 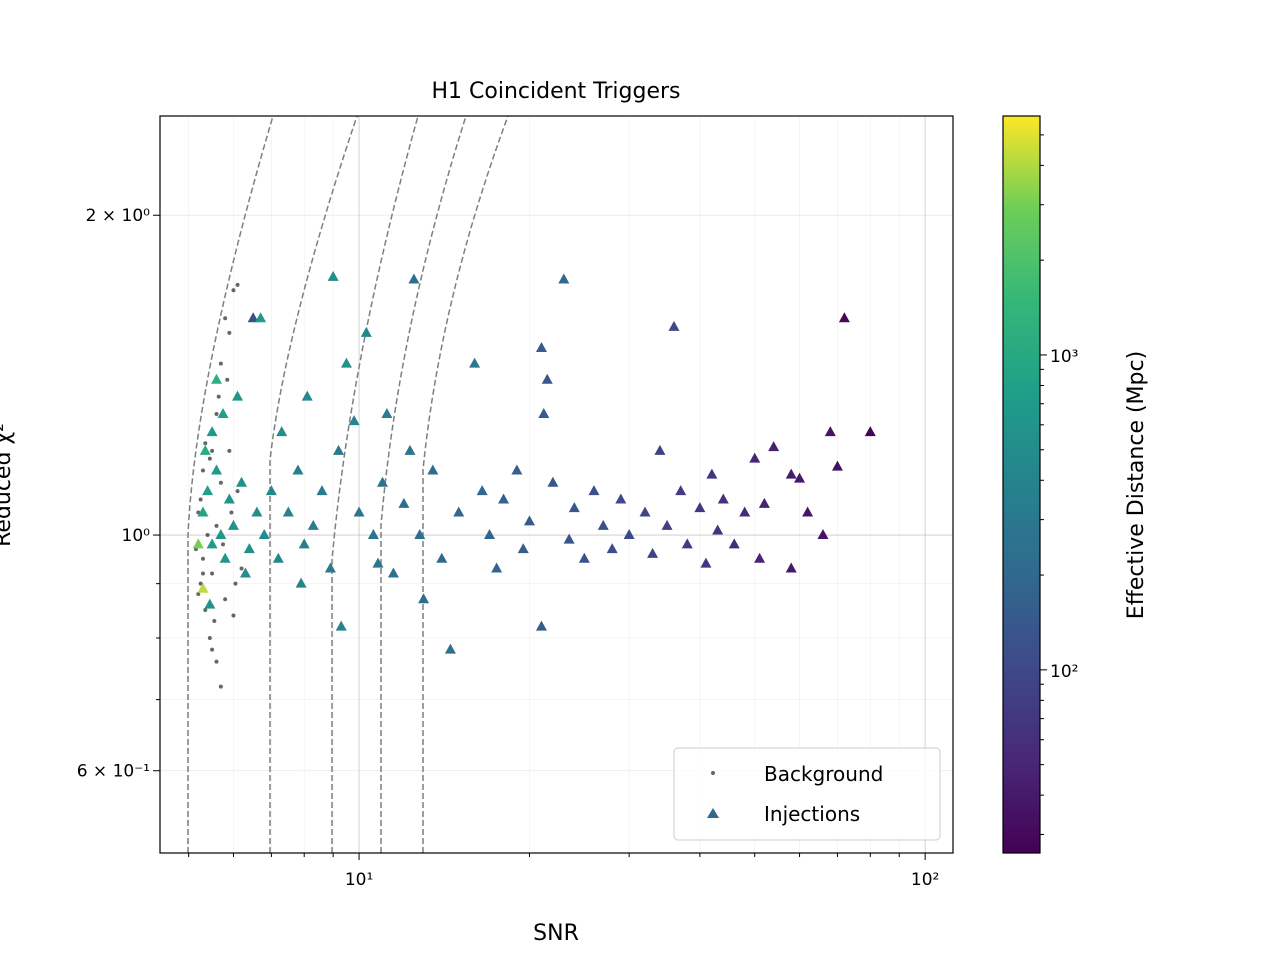 What do you see at coordinates (713, 813) in the screenshot?
I see `legend-marker` at bounding box center [713, 813].